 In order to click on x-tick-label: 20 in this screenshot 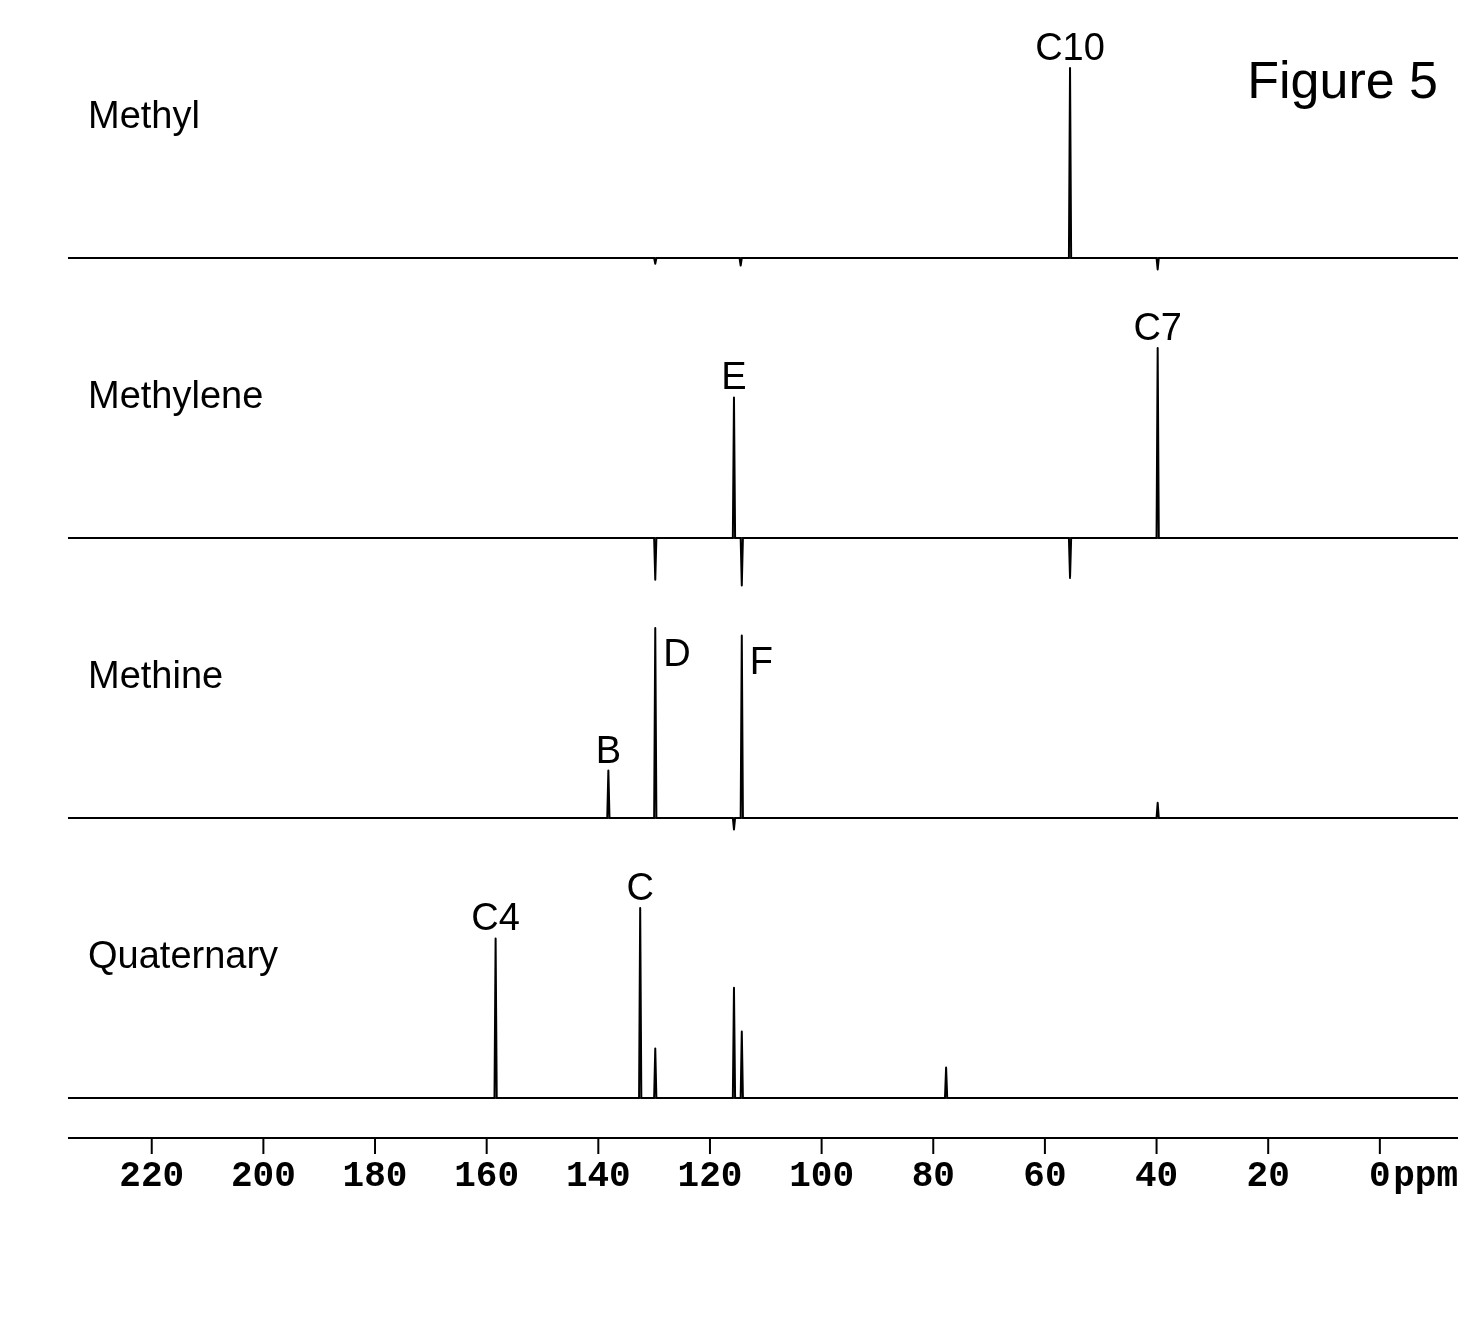, I will do `click(1268, 1176)`.